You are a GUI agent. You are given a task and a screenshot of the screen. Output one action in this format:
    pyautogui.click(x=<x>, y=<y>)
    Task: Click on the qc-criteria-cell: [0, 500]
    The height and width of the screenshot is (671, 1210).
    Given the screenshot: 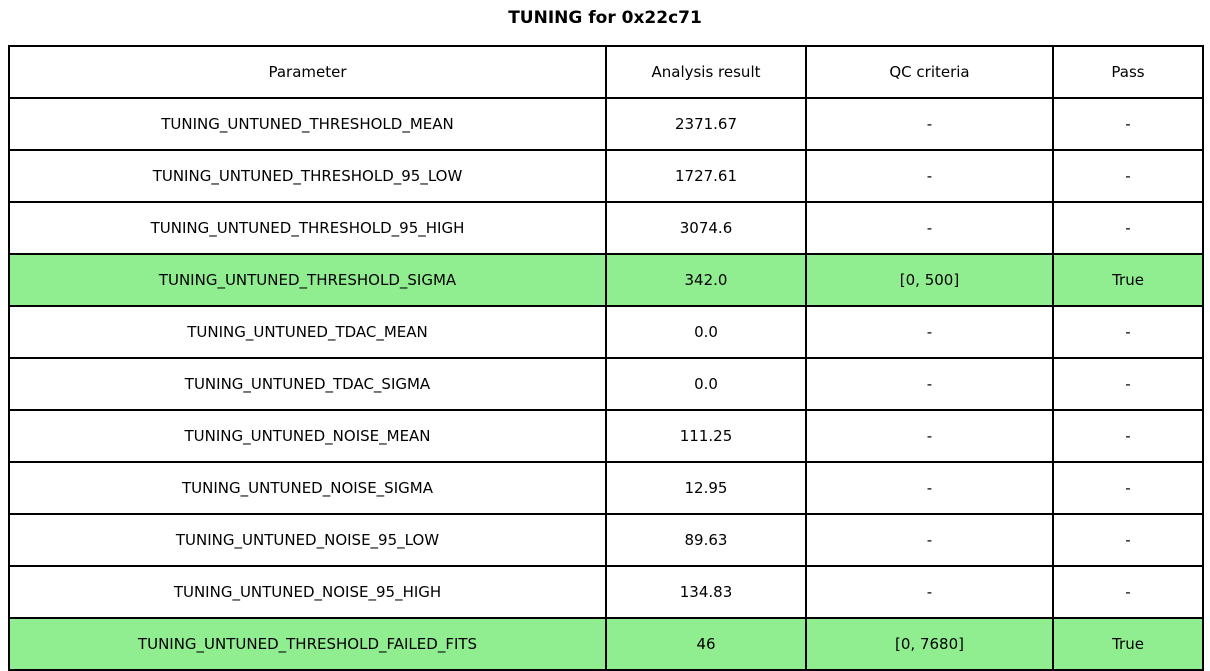 What is the action you would take?
    pyautogui.click(x=929, y=280)
    